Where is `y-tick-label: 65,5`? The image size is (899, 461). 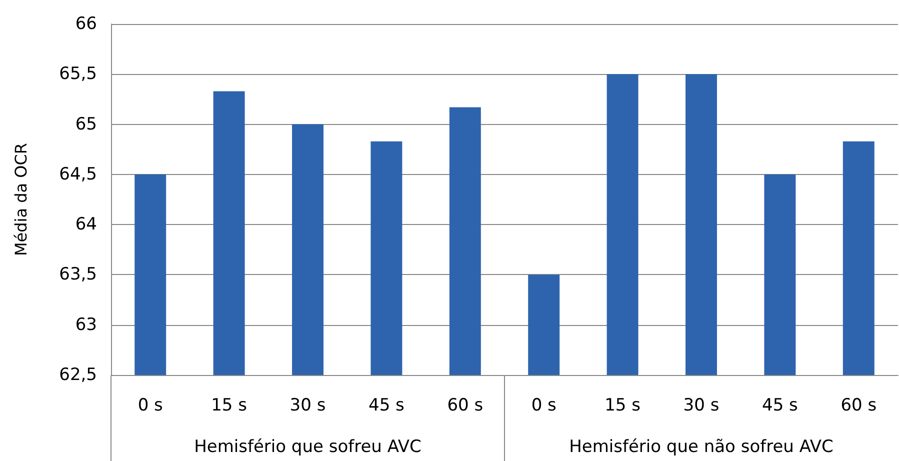
y-tick-label: 65,5 is located at coordinates (78, 74).